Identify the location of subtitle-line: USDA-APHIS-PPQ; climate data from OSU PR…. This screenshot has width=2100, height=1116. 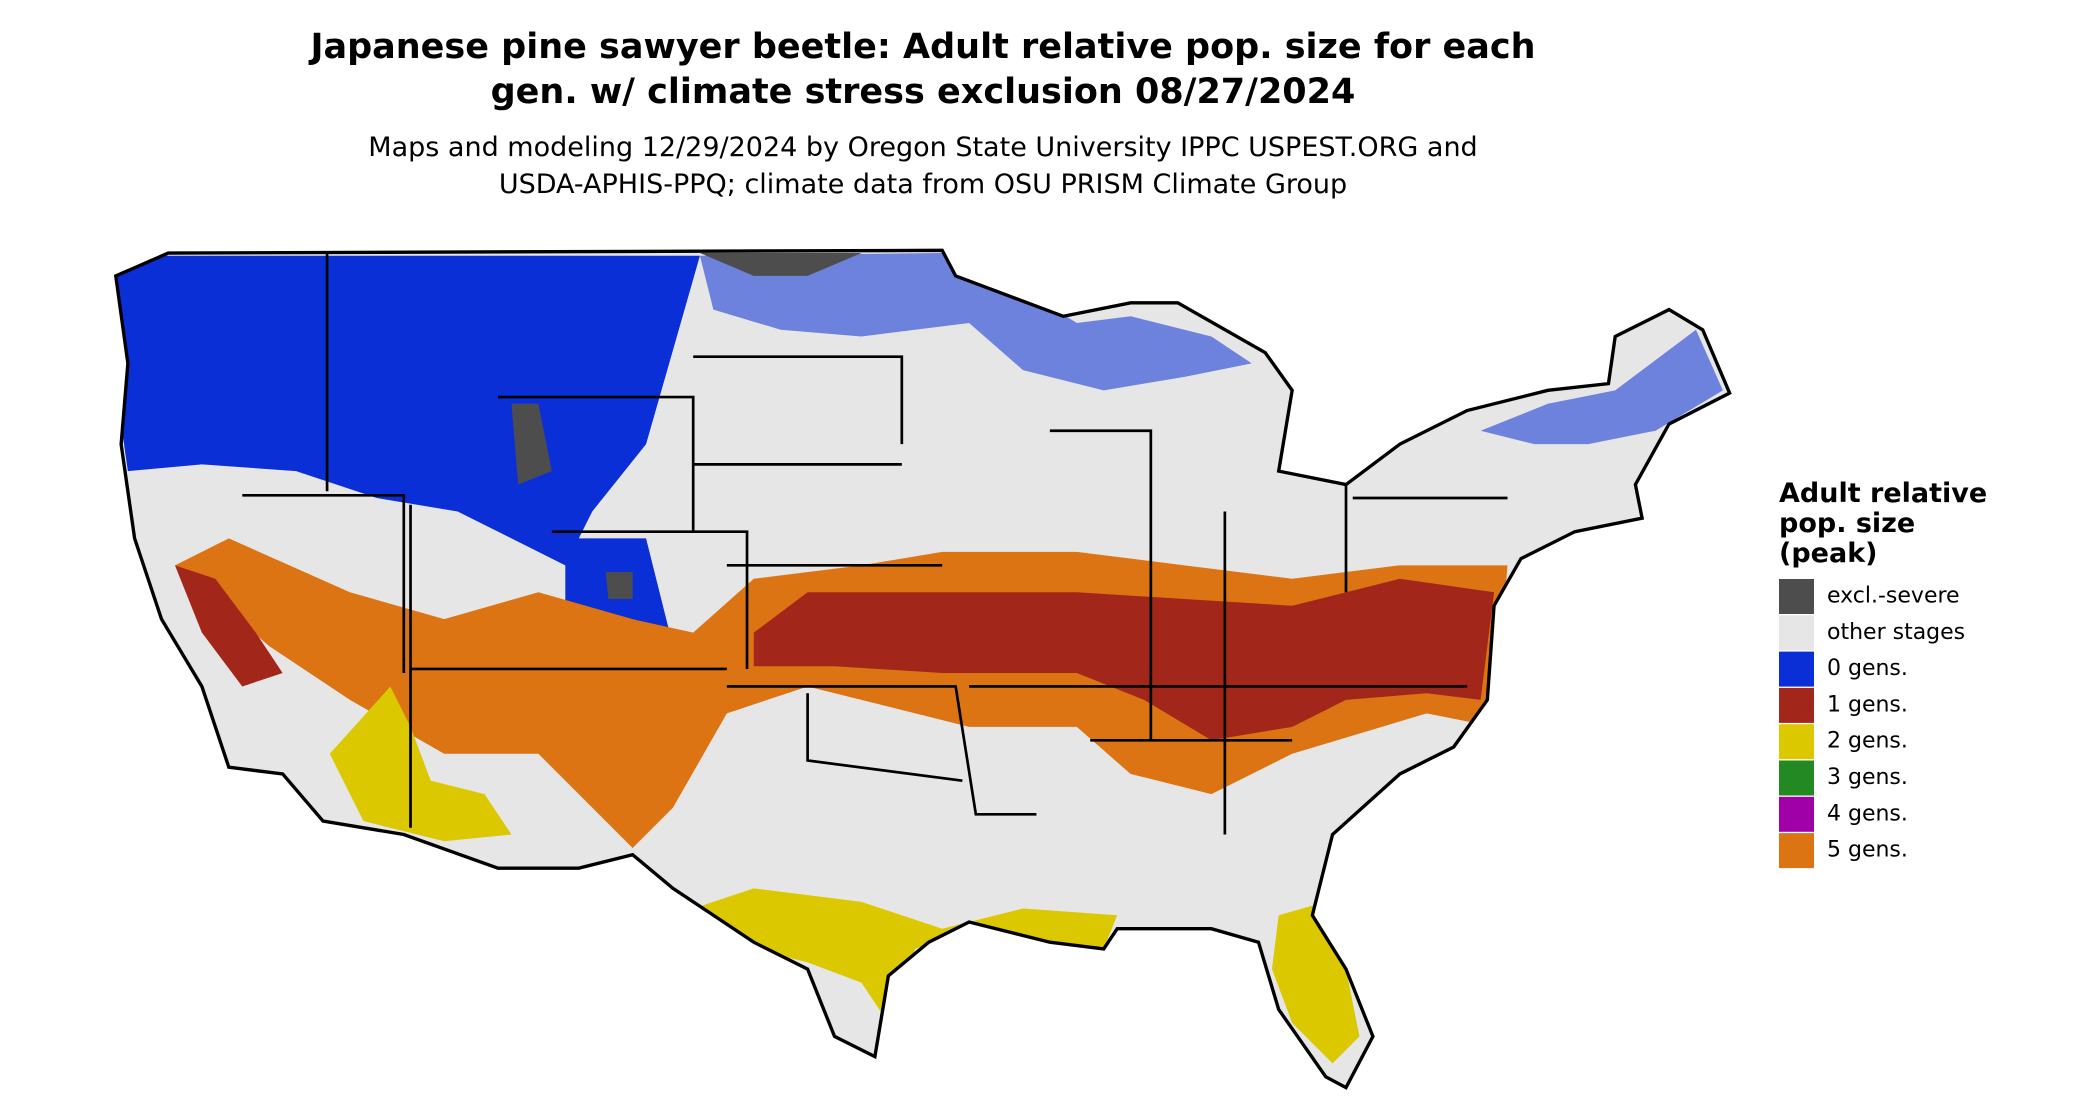
(923, 184).